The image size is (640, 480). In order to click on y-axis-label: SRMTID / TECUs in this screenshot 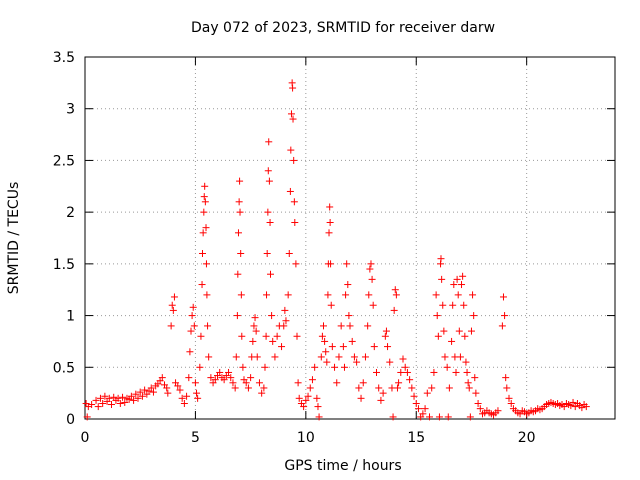, I will do `click(14, 238)`.